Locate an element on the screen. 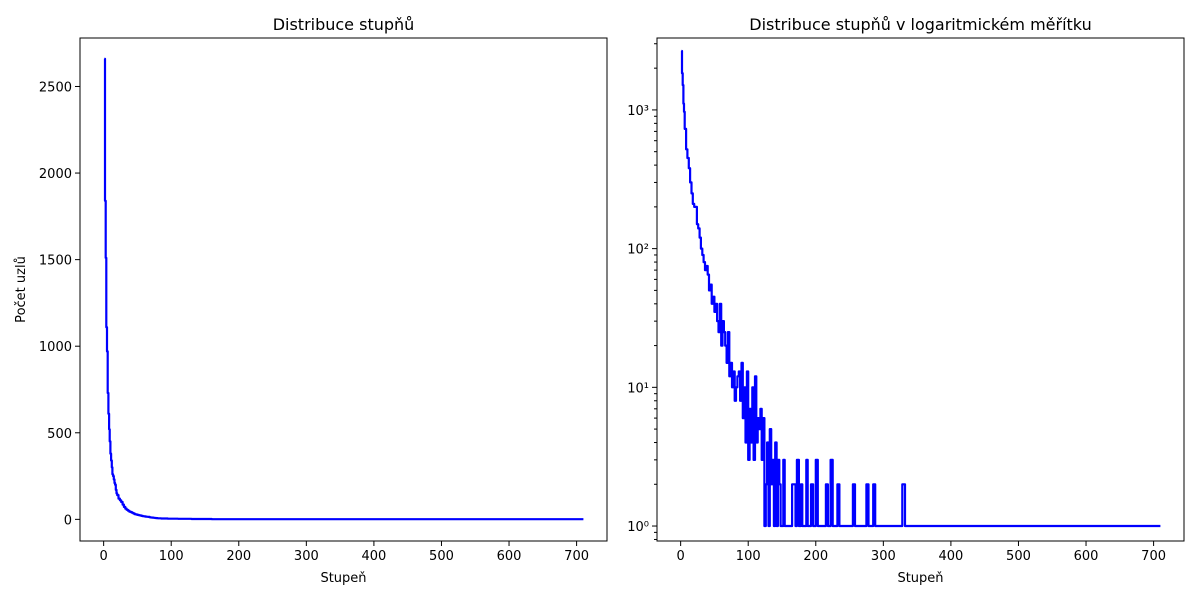 The height and width of the screenshot is (600, 1200). chart-left-x-ticks: 0 100 200 300 400 500 600 700 is located at coordinates (344, 552).